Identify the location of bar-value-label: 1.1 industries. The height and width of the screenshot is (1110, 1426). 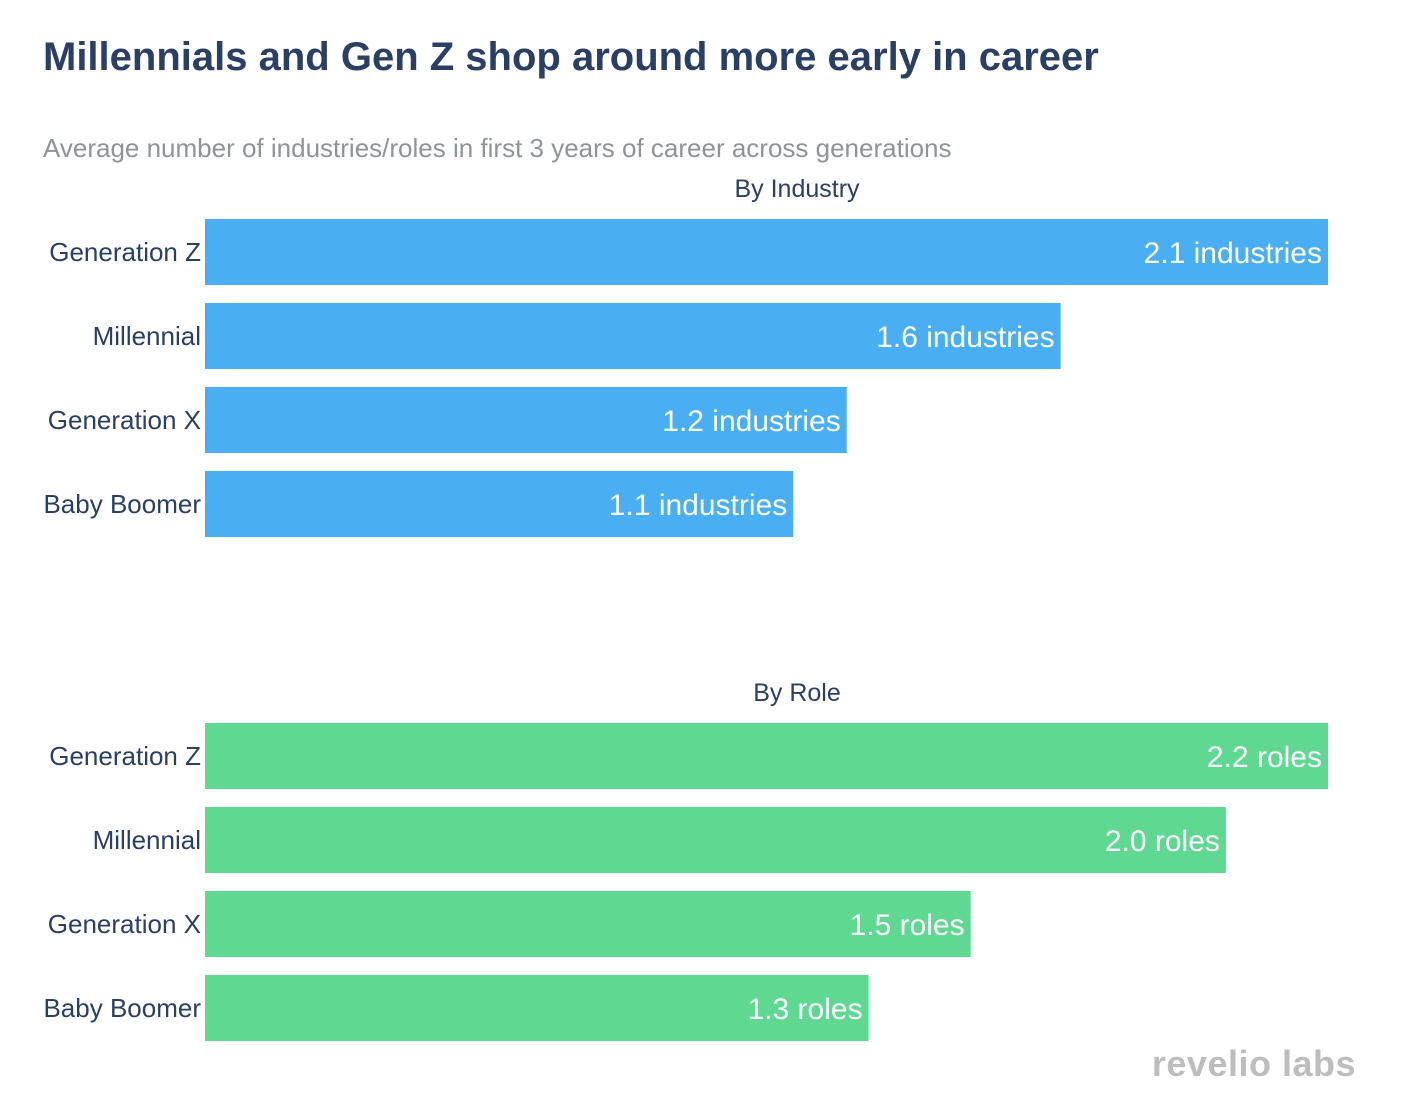
(698, 505).